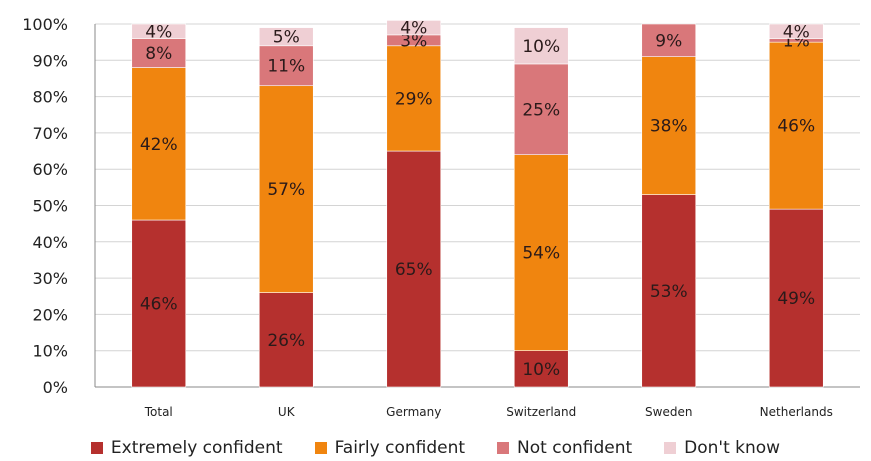 Image resolution: width=871 pixels, height=461 pixels. I want to click on legend-item-not-confident: Not confident, so click(564, 448).